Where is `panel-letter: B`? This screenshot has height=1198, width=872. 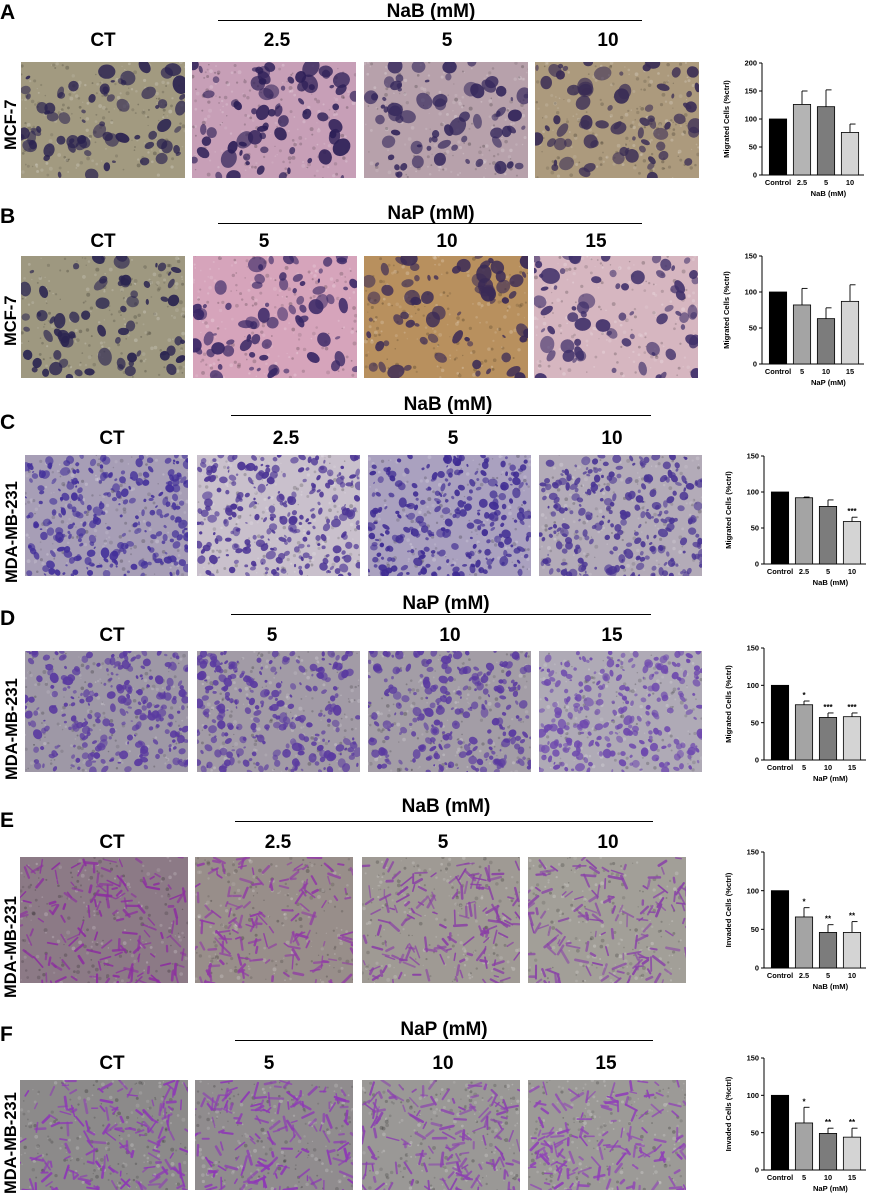
panel-letter: B is located at coordinates (8, 216).